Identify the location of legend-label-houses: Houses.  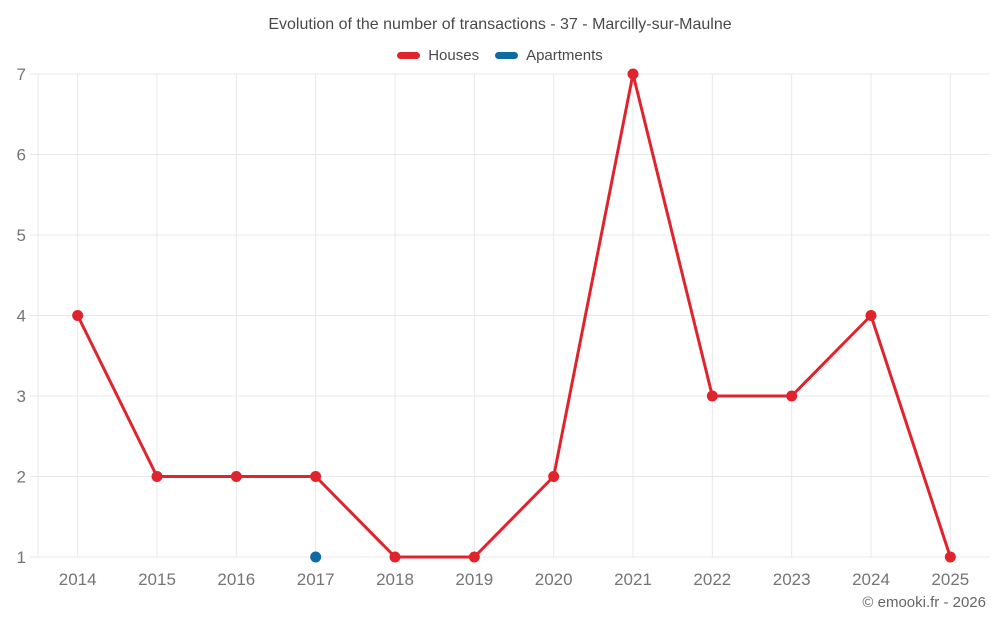
(454, 55).